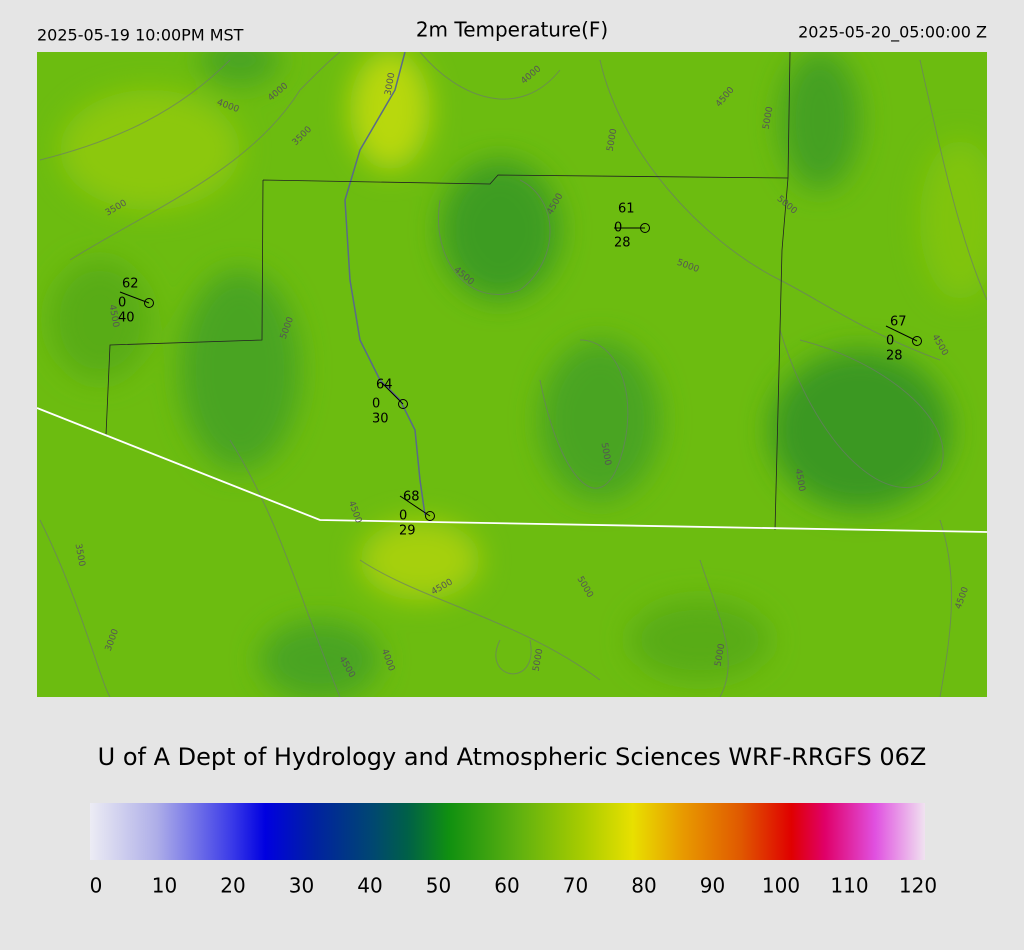  What do you see at coordinates (507, 831) in the screenshot?
I see `colorbar` at bounding box center [507, 831].